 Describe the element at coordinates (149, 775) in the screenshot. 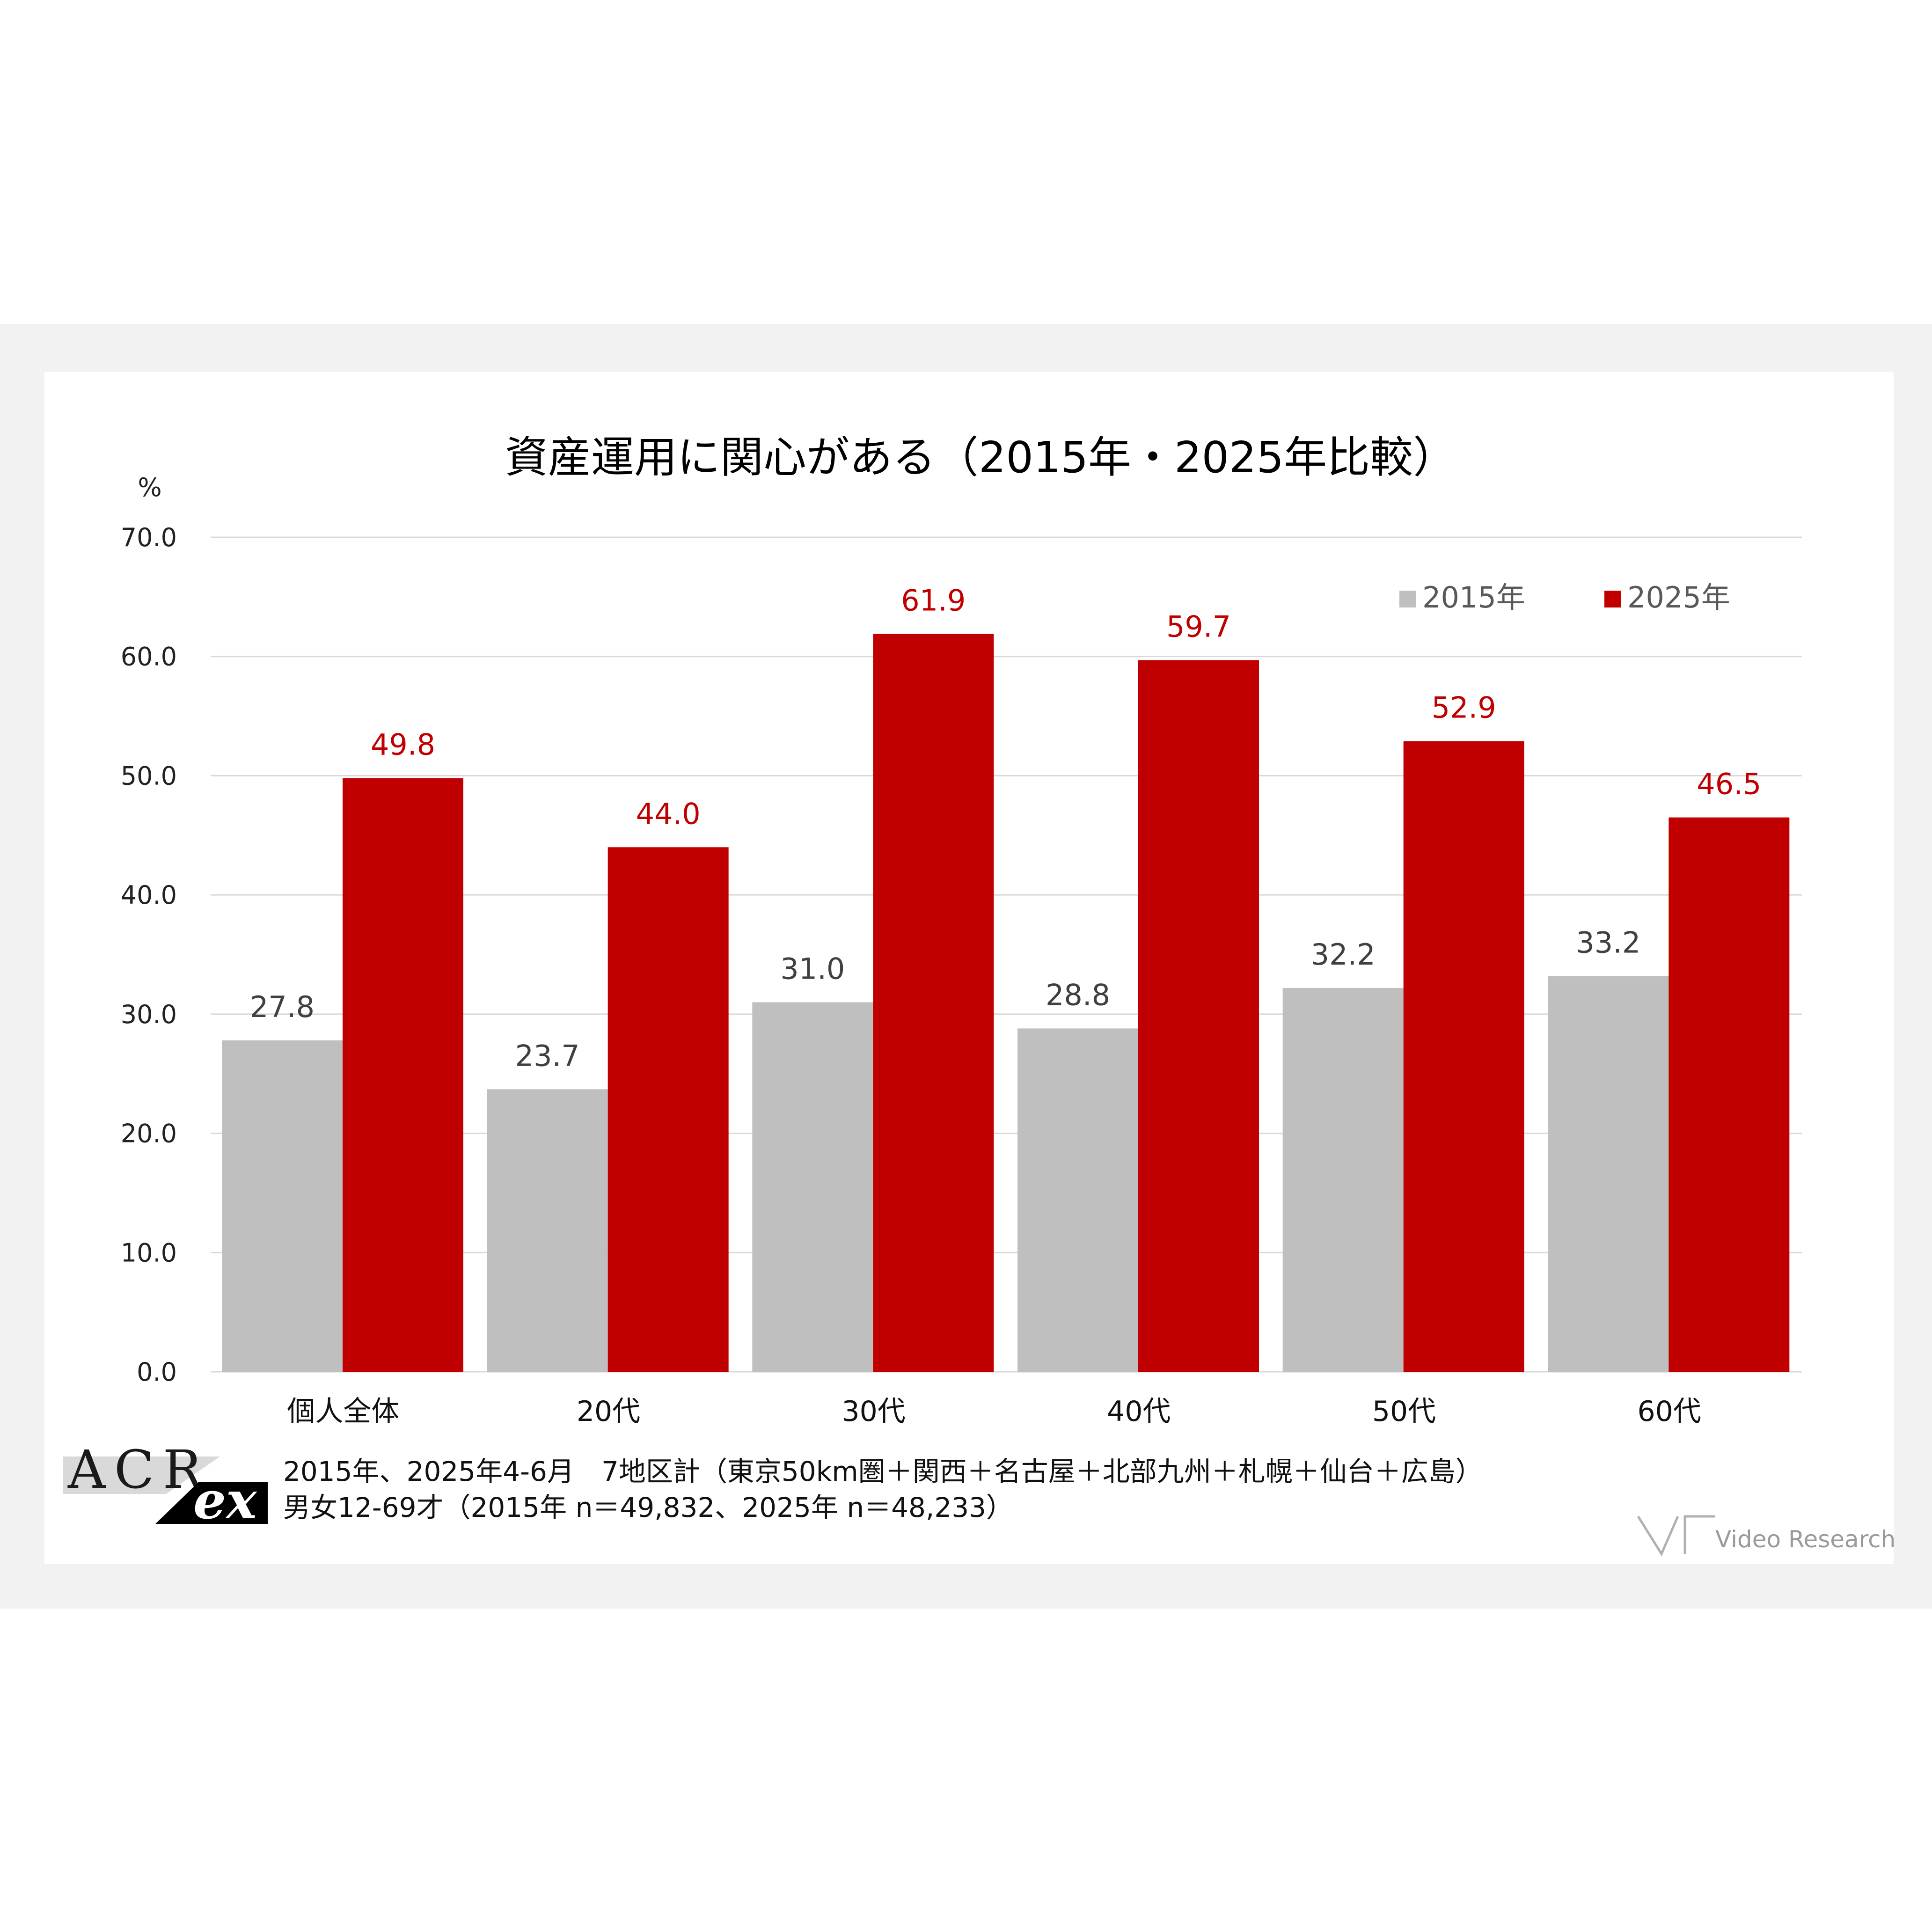

I see `y-tick-label: 50.0` at that location.